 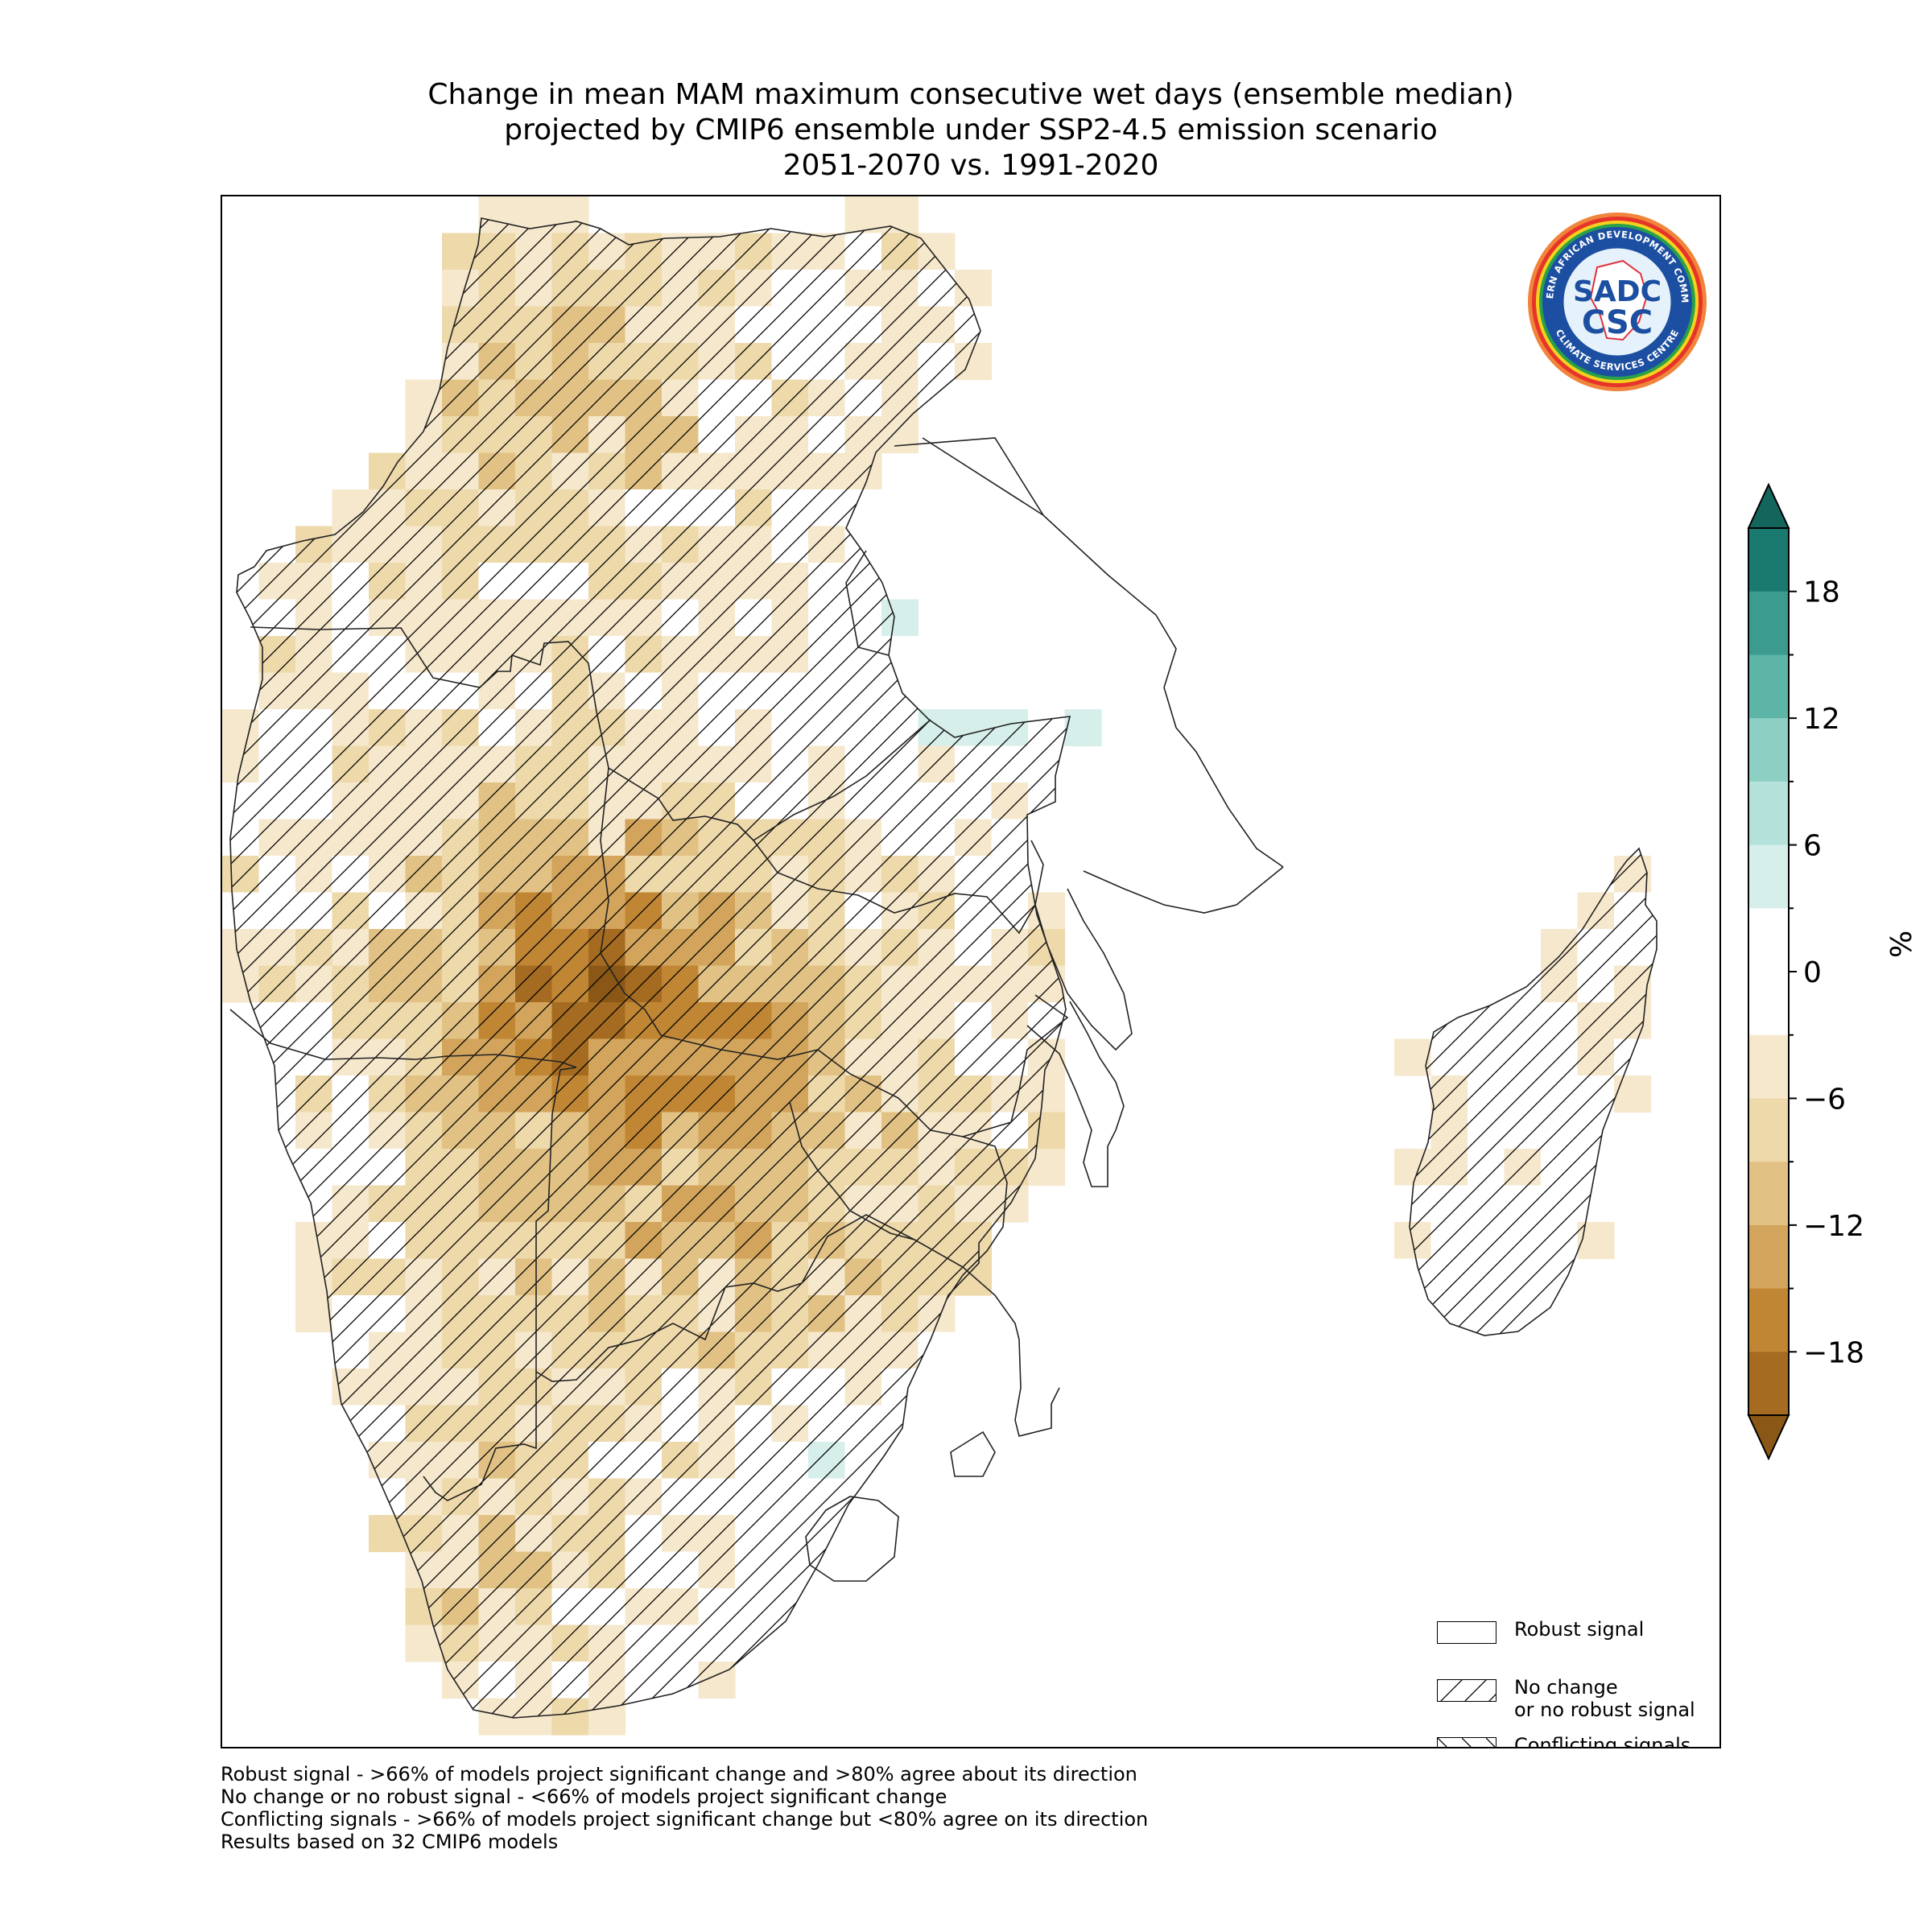 I want to click on colorbar-extend-min, so click(x=1769, y=1437).